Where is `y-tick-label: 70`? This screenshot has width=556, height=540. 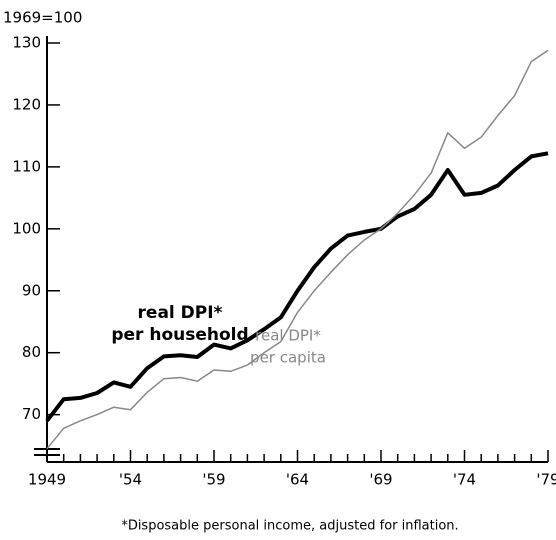
y-tick-label: 70 is located at coordinates (31, 414).